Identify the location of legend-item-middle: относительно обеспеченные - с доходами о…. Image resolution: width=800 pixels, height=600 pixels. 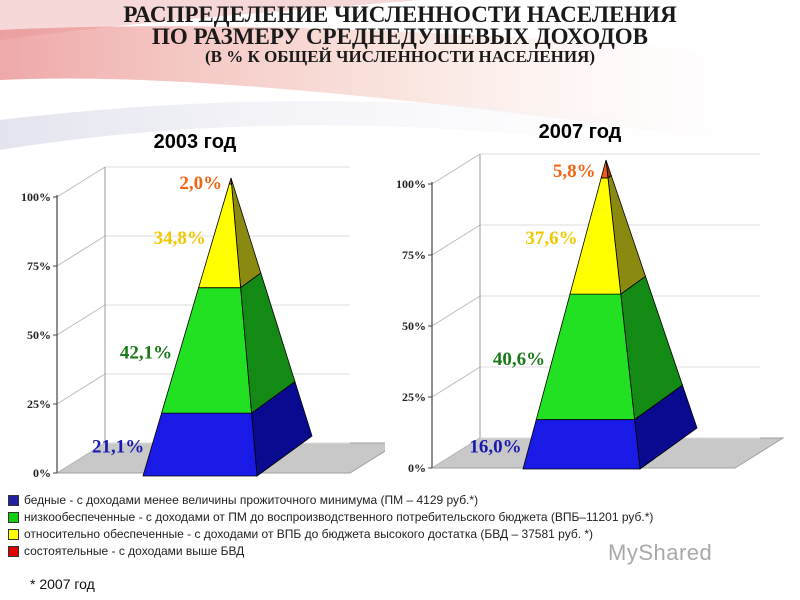
(403, 535).